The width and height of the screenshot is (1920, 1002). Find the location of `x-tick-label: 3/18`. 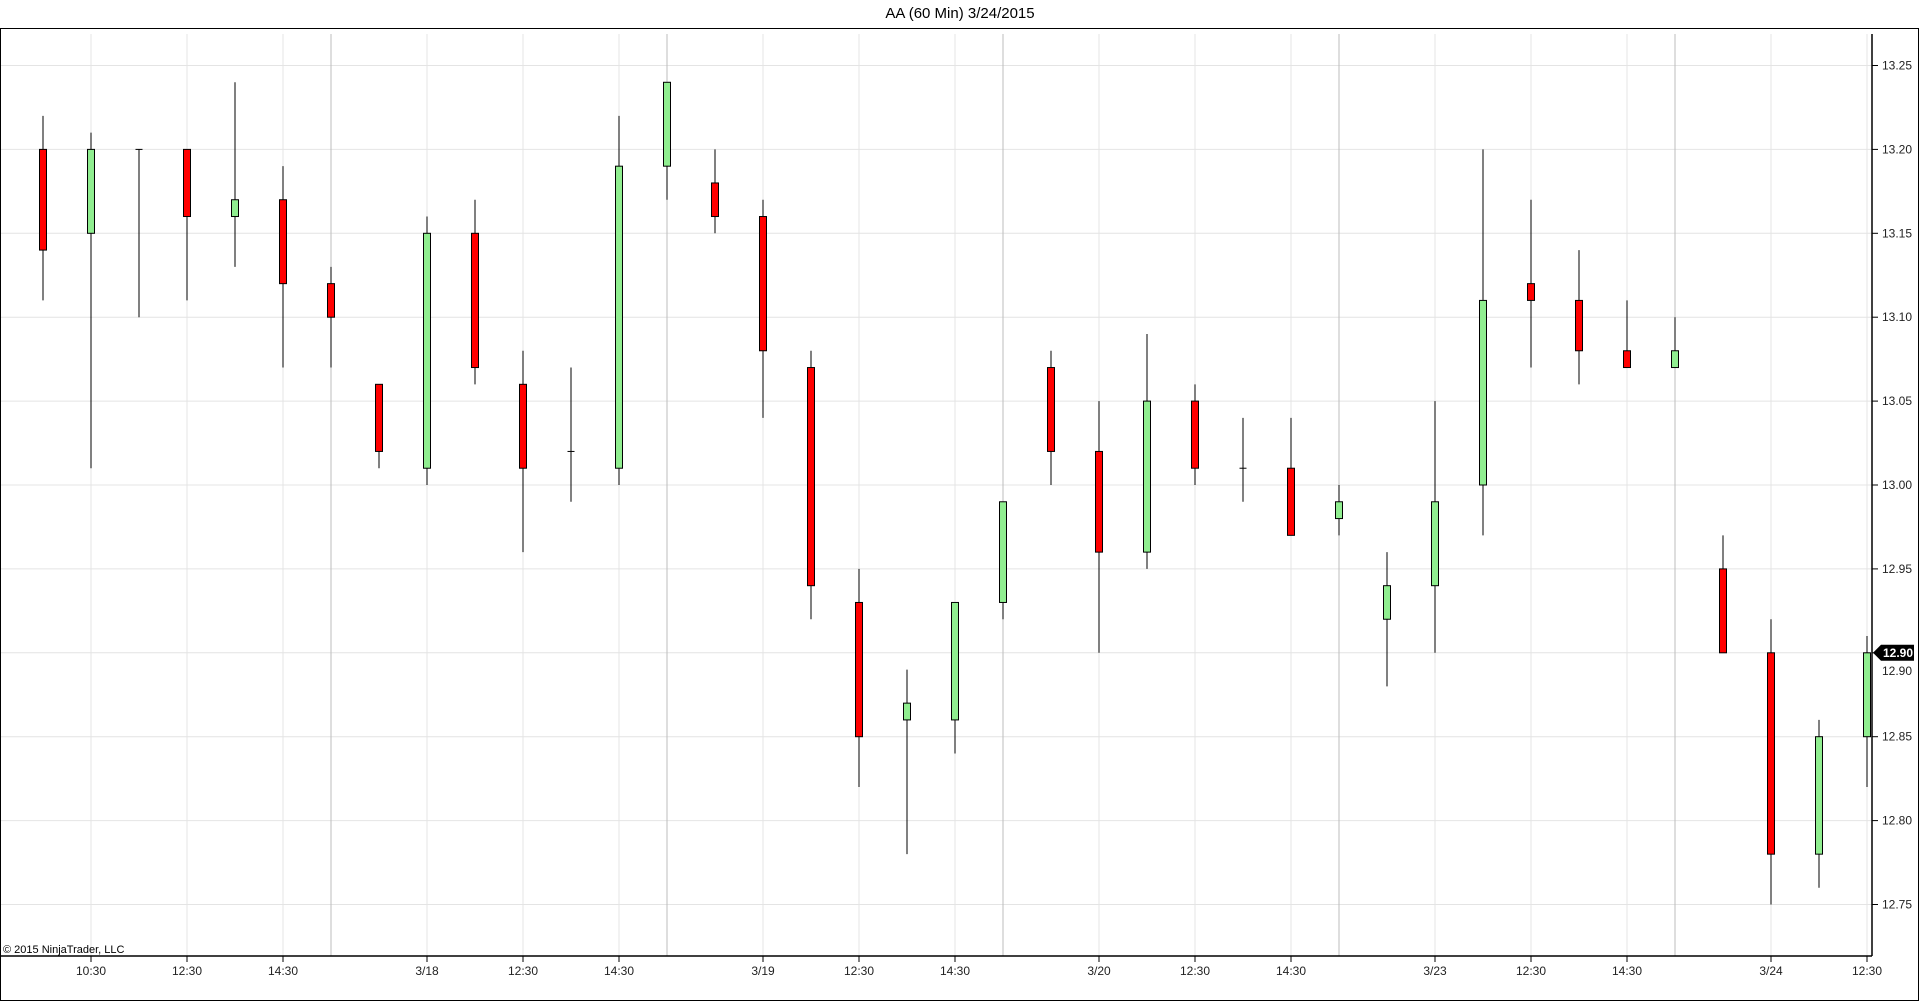

x-tick-label: 3/18 is located at coordinates (427, 971).